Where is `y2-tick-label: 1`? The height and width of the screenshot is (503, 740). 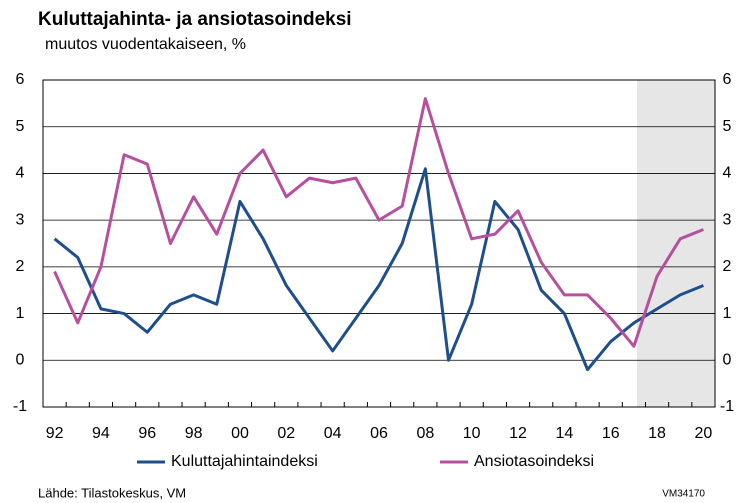
y2-tick-label: 1 is located at coordinates (727, 313).